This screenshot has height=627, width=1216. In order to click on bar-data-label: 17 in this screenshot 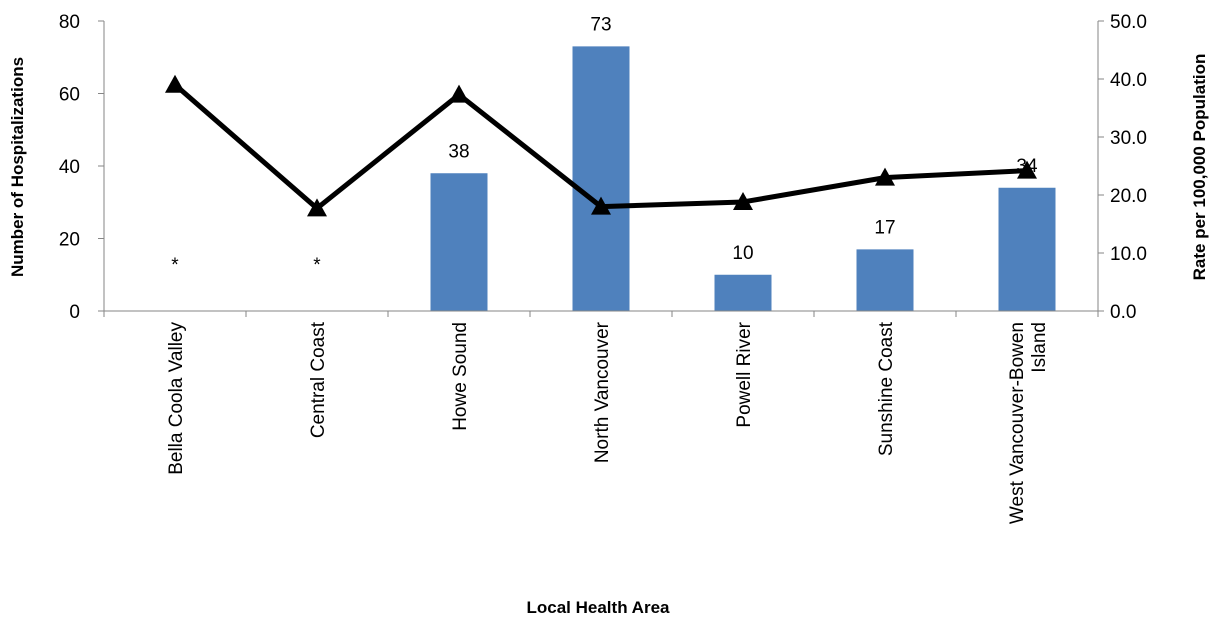, I will do `click(884, 227)`.